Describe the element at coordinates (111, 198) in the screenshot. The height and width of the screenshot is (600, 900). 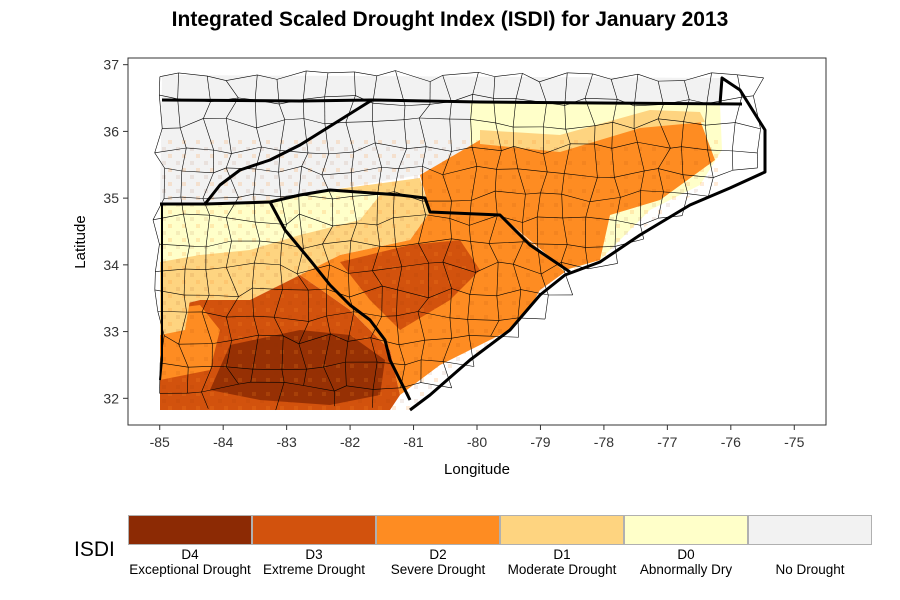
I see `y-tick-label: 35` at that location.